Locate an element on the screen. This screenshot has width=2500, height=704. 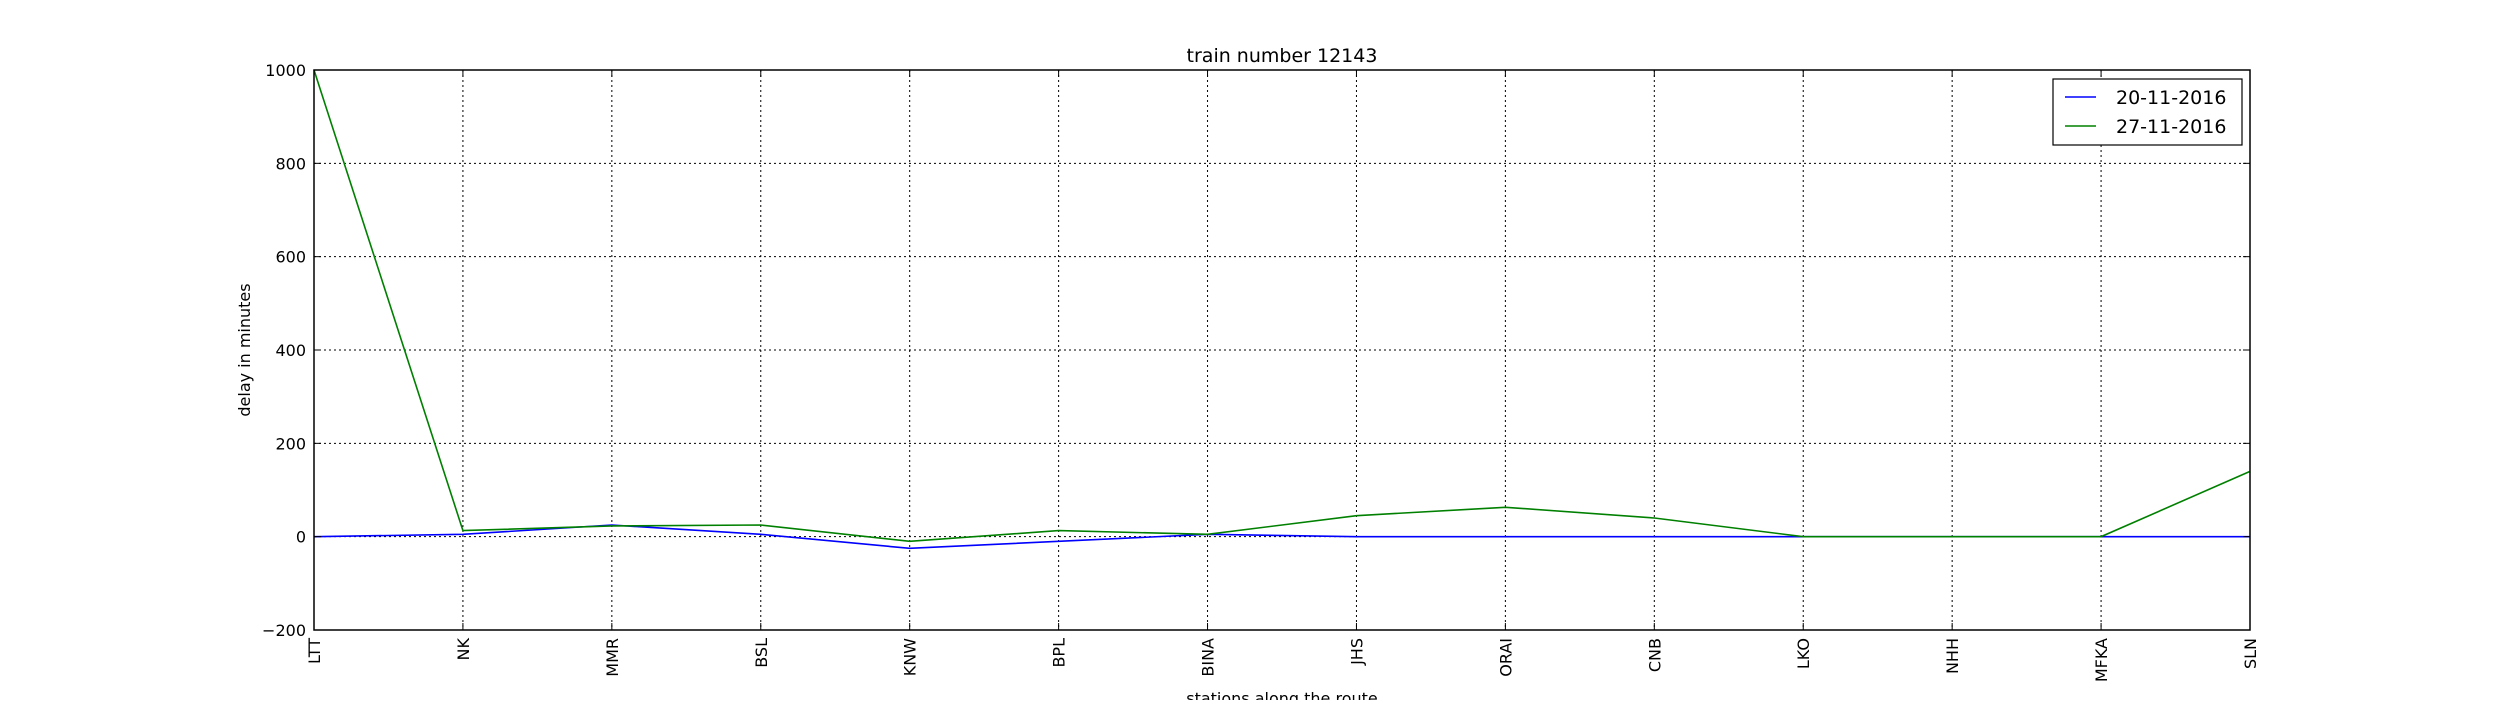
y-tick-label: 800 is located at coordinates (290, 163).